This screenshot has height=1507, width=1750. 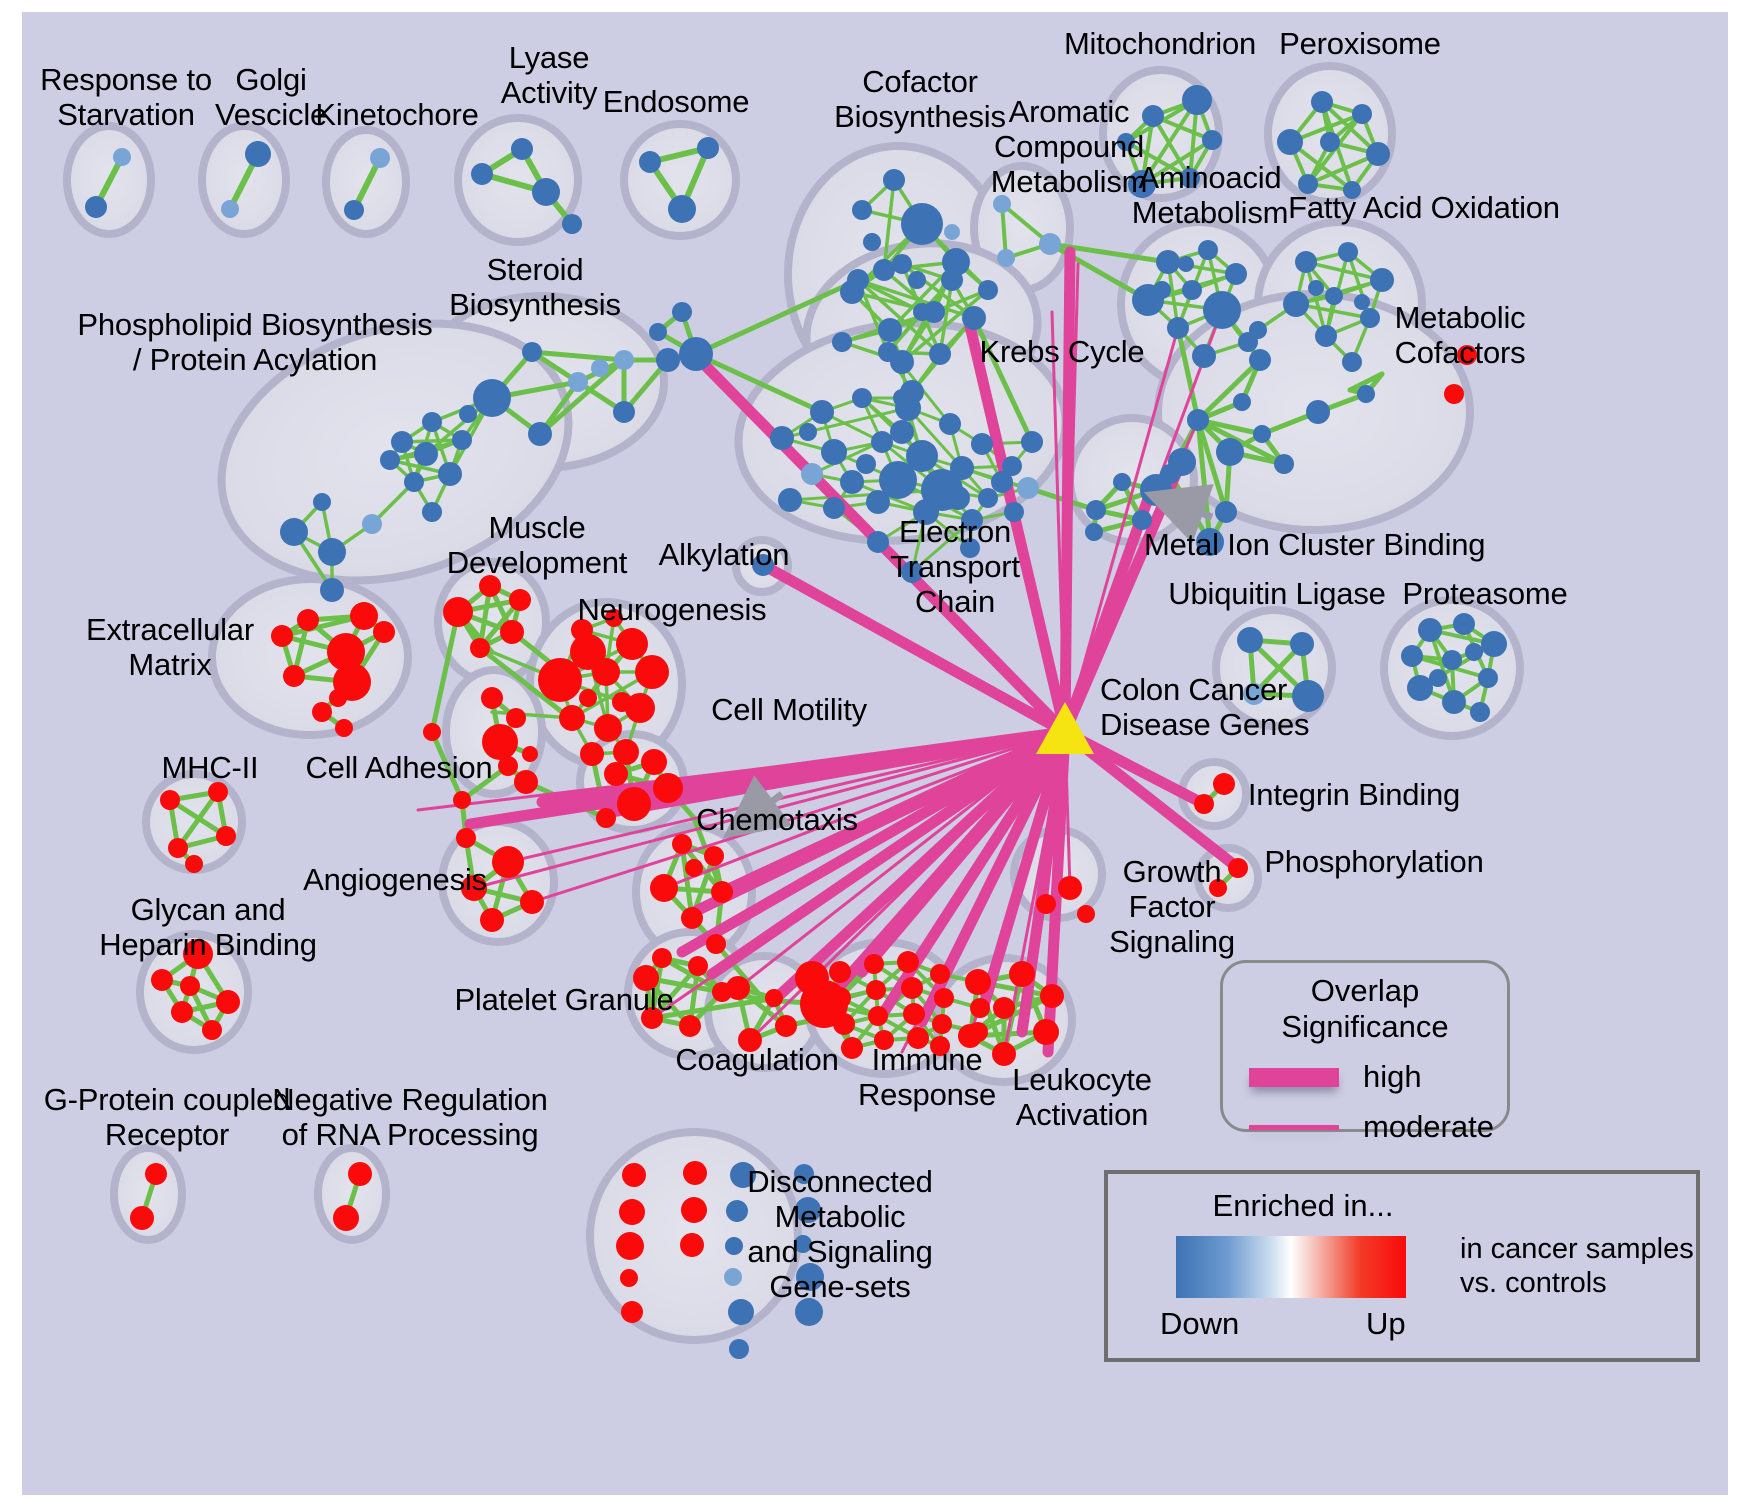 What do you see at coordinates (1577, 1266) in the screenshot?
I see `legend-caption-enrichment: in cancer samples vs. controls` at bounding box center [1577, 1266].